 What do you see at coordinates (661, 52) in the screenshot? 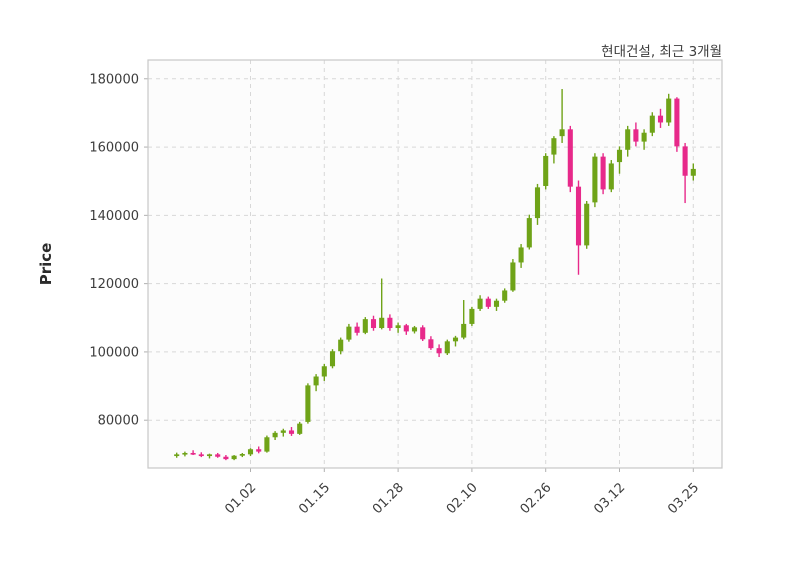
I see `chart-title: 현대건설, 최근 3개월` at bounding box center [661, 52].